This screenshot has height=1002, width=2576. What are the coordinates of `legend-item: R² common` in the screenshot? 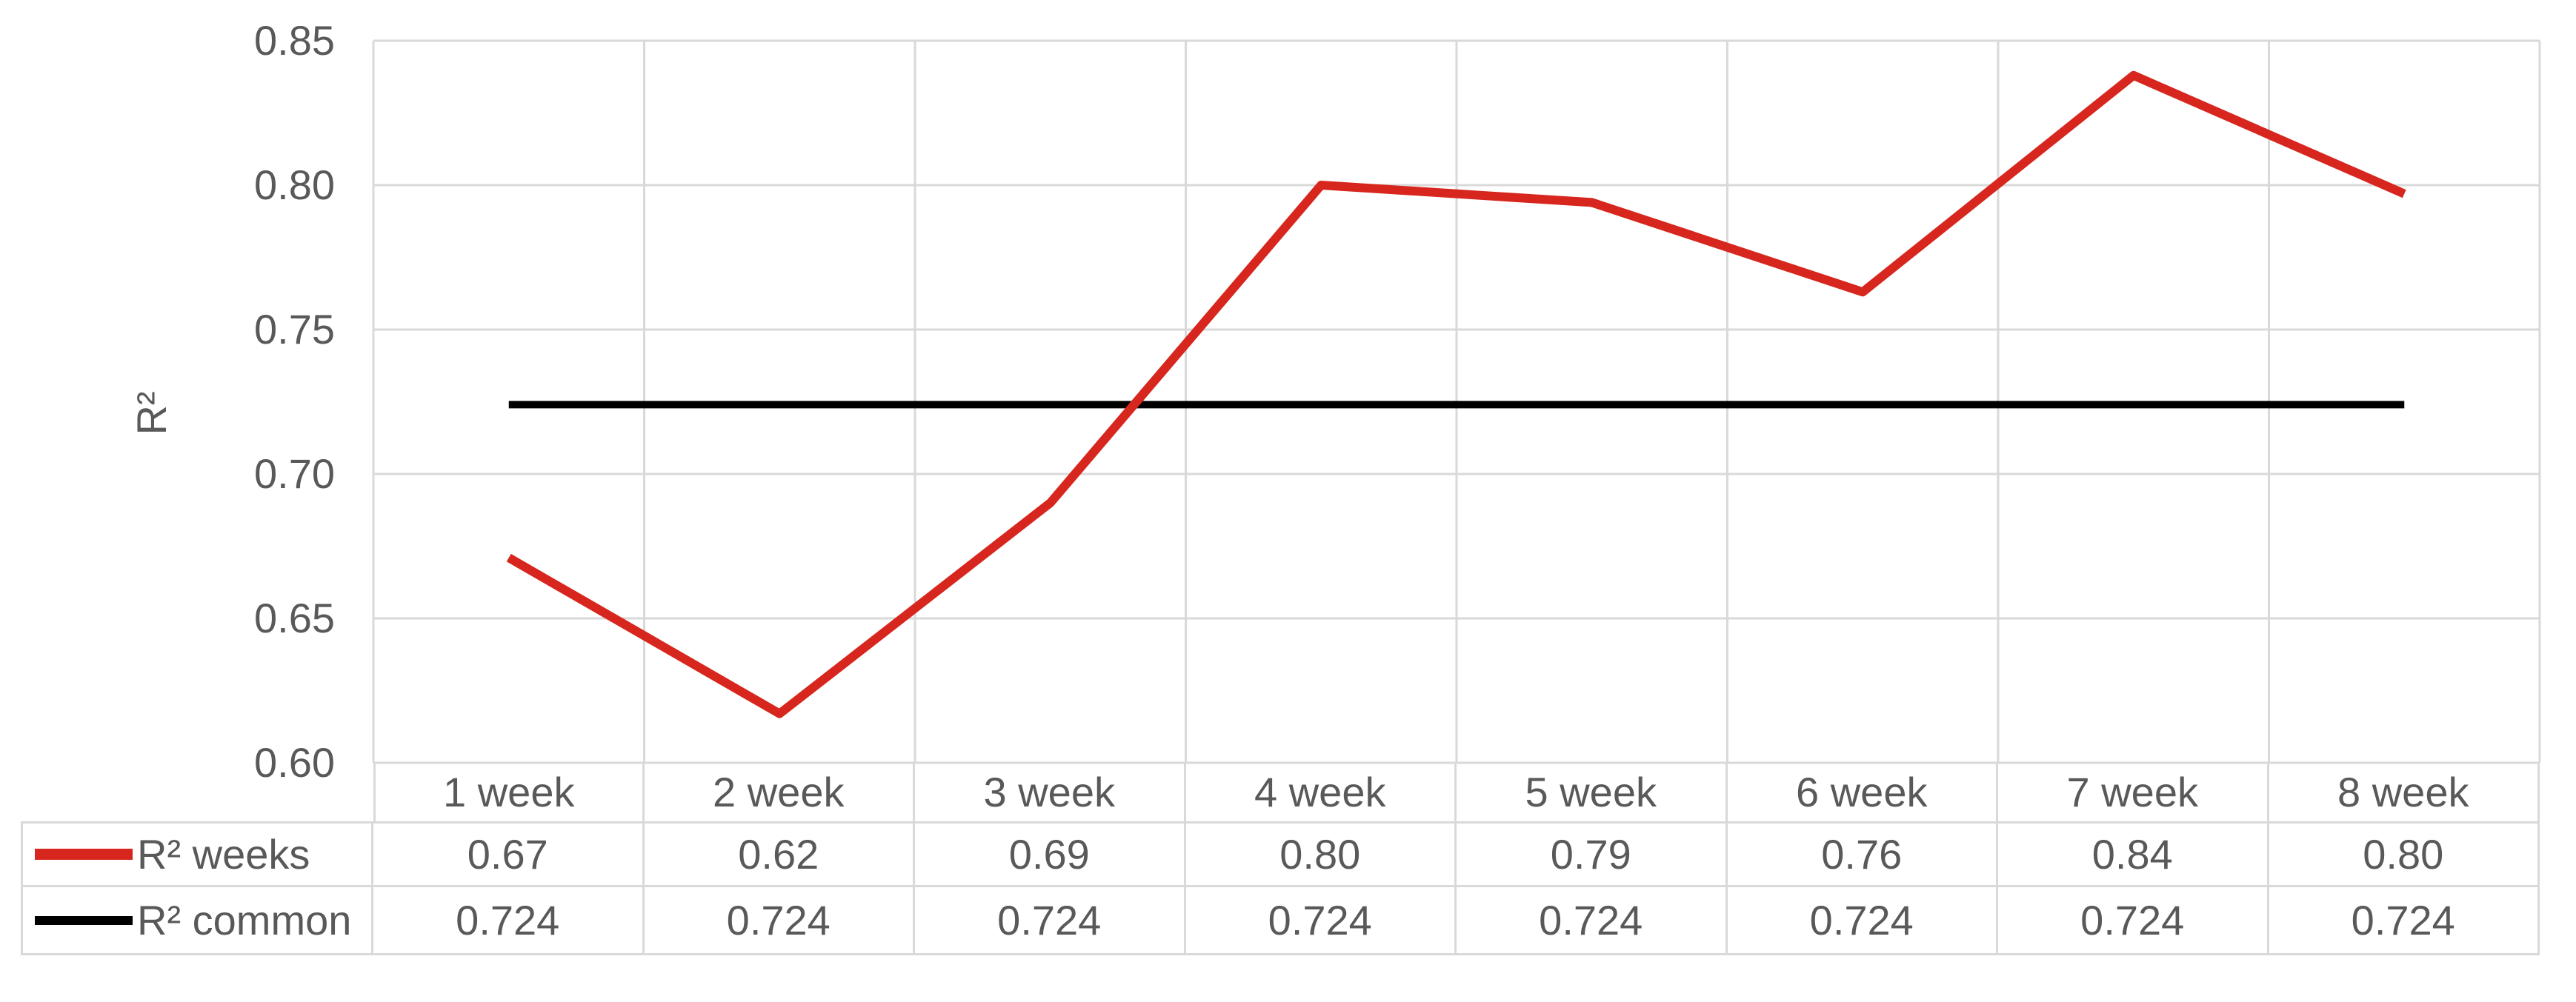 It's located at (197, 921).